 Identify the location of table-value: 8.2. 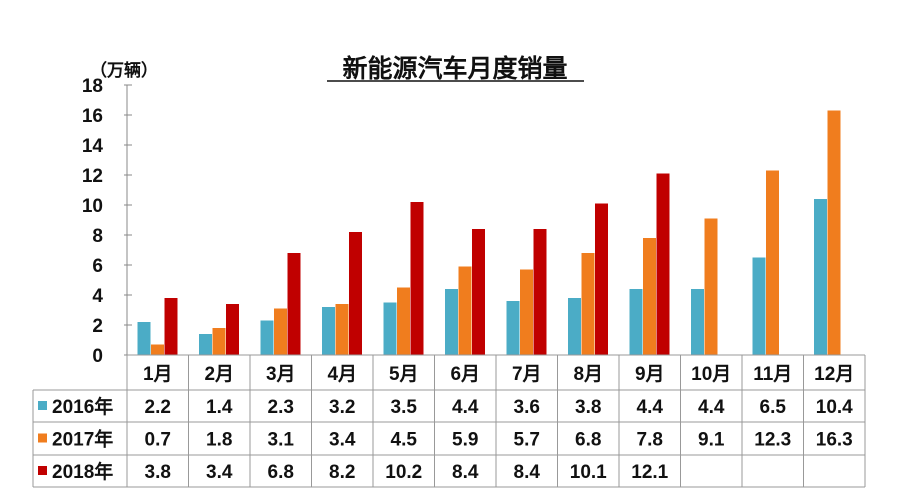
(342, 472).